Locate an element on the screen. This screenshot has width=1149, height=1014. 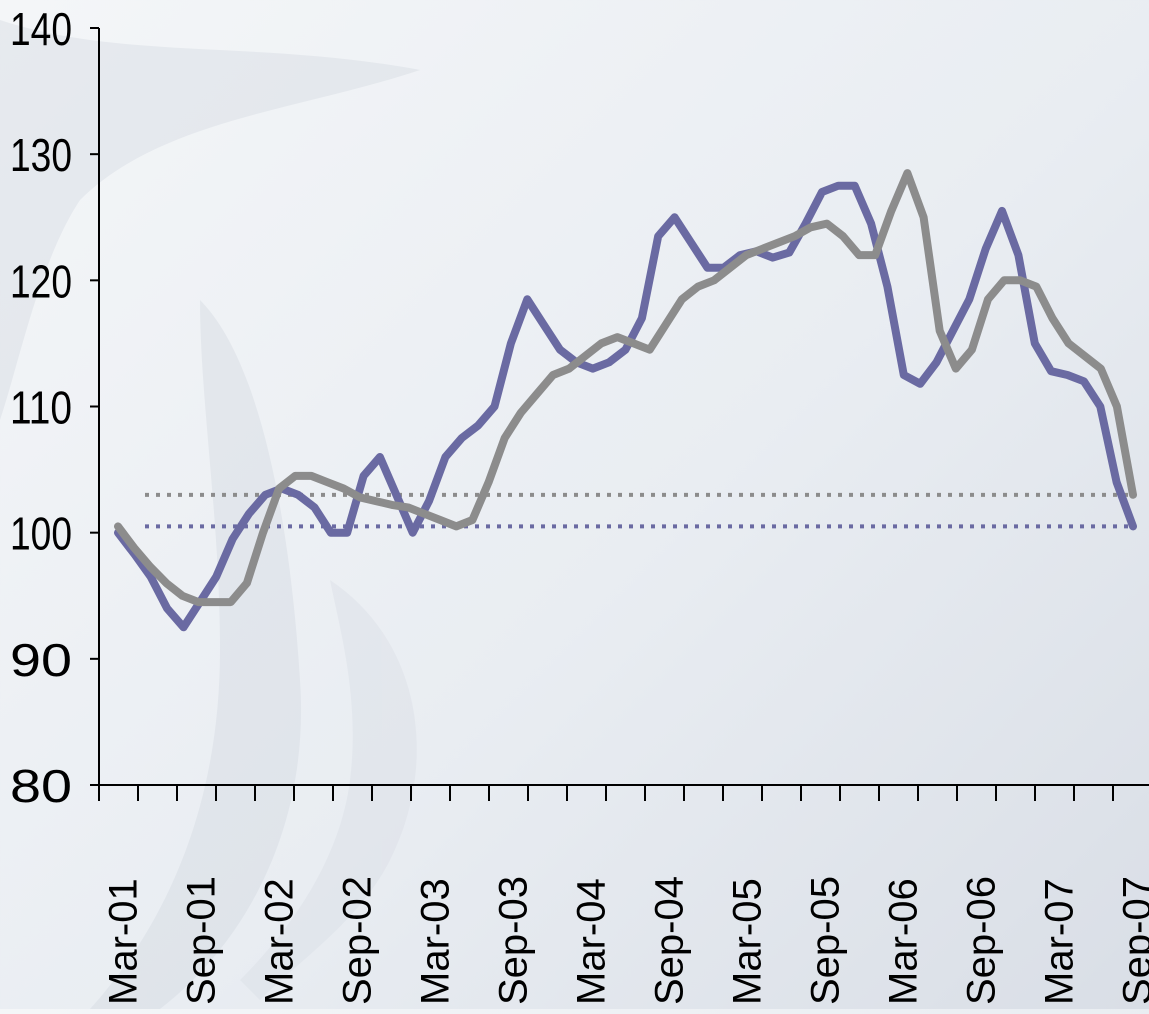
y-tick-label: 130 is located at coordinates (41, 155).